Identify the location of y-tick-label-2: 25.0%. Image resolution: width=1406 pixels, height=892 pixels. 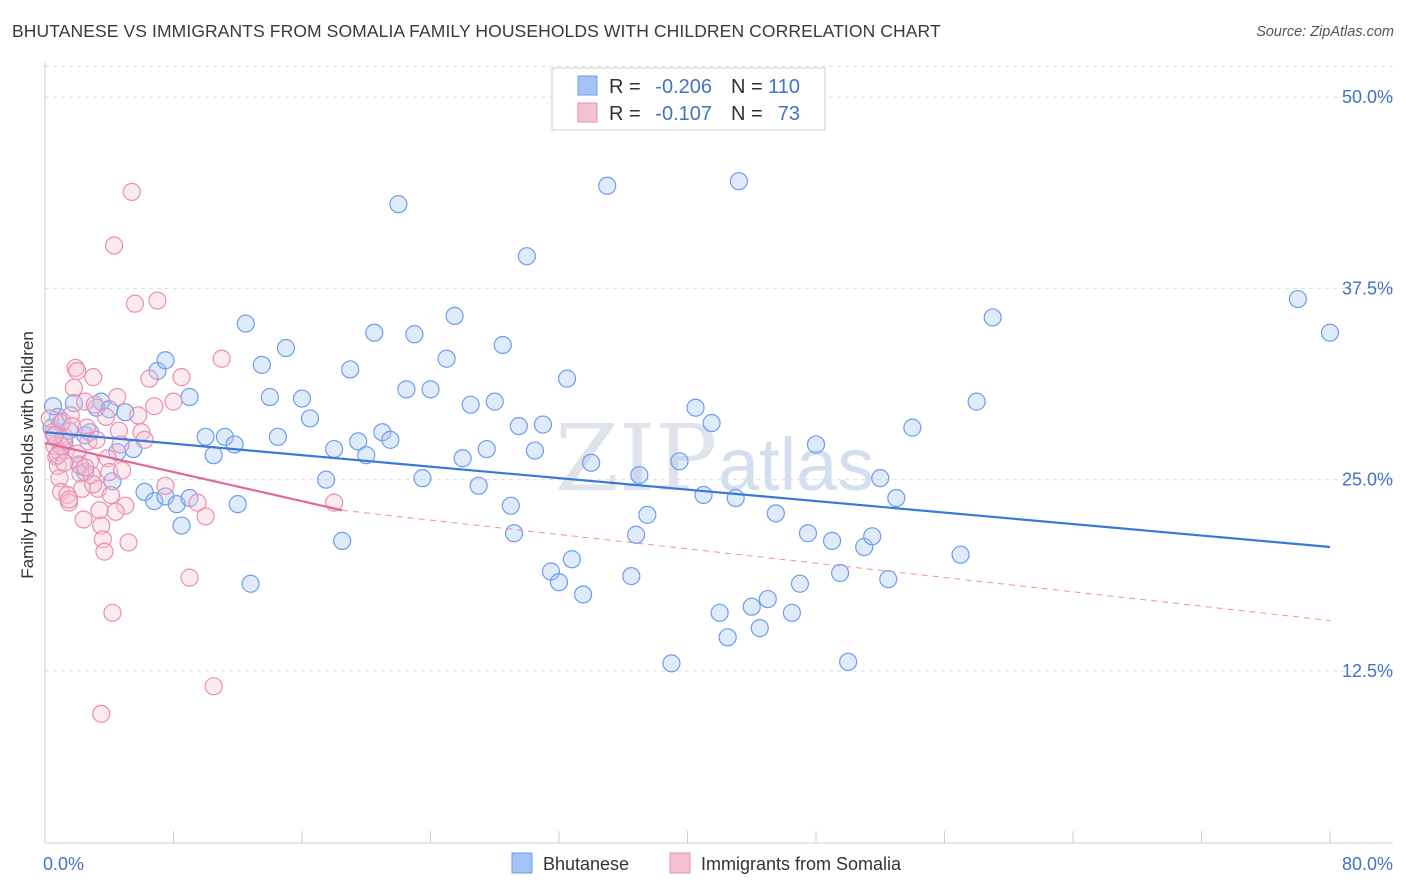
(1367, 480).